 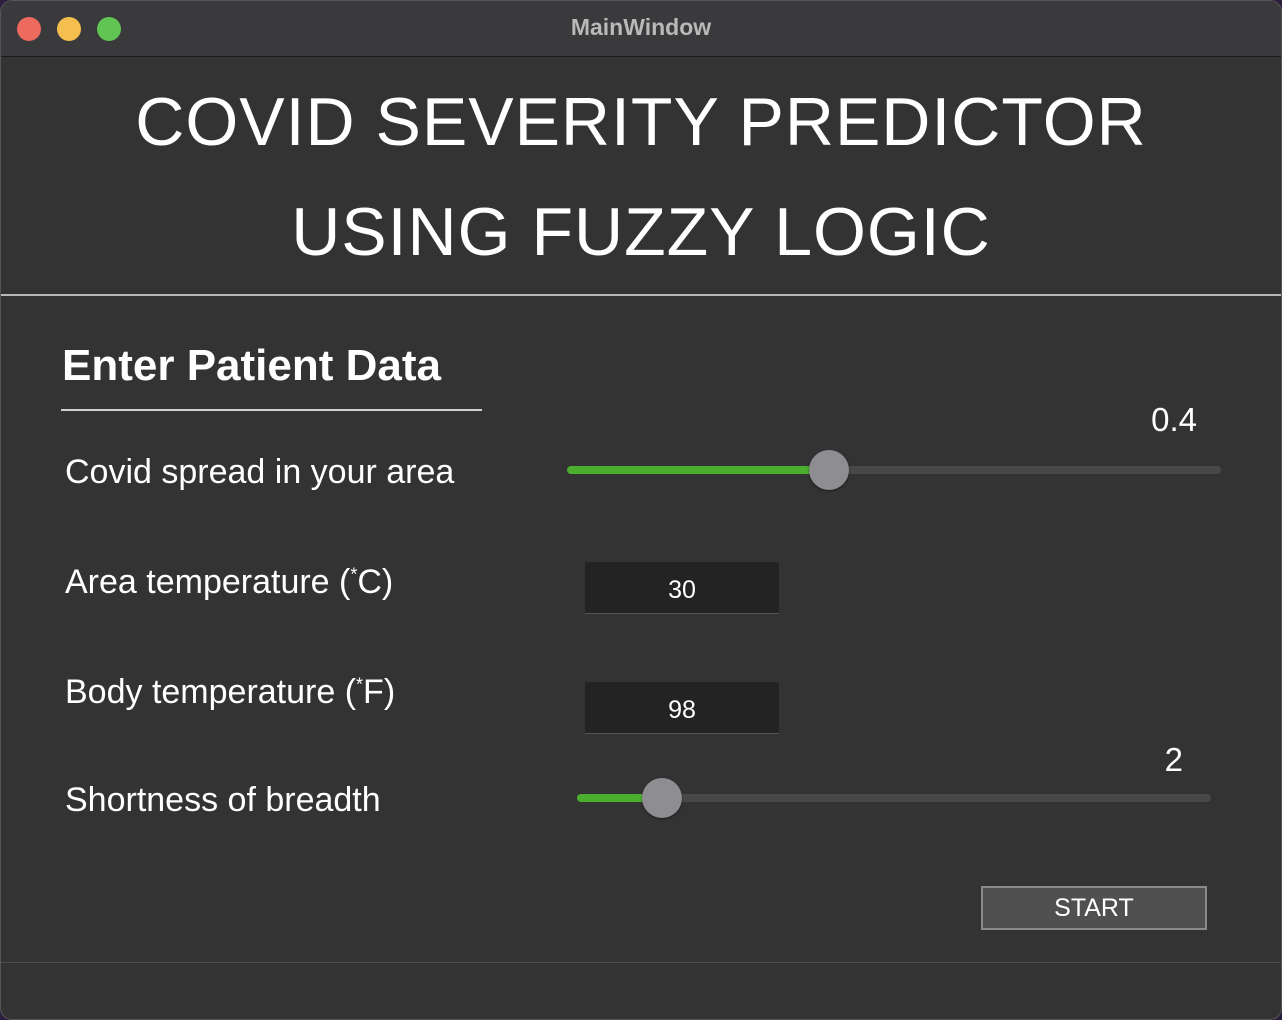 I want to click on area-temperature-label-text: Area temperature (, so click(x=208, y=582).